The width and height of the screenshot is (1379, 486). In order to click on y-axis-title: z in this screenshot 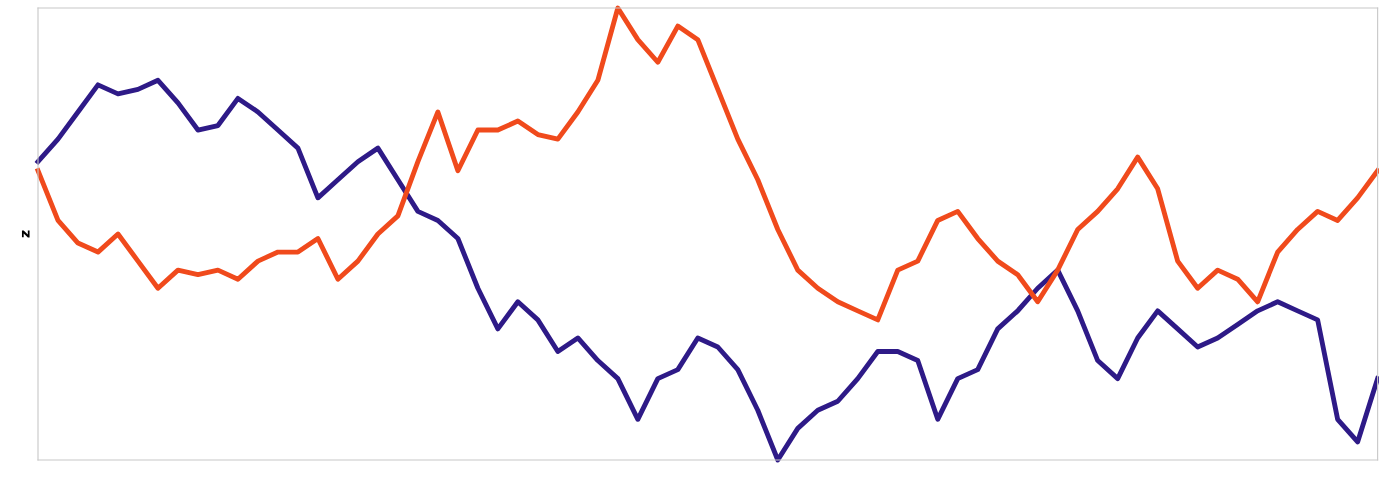, I will do `click(25, 234)`.